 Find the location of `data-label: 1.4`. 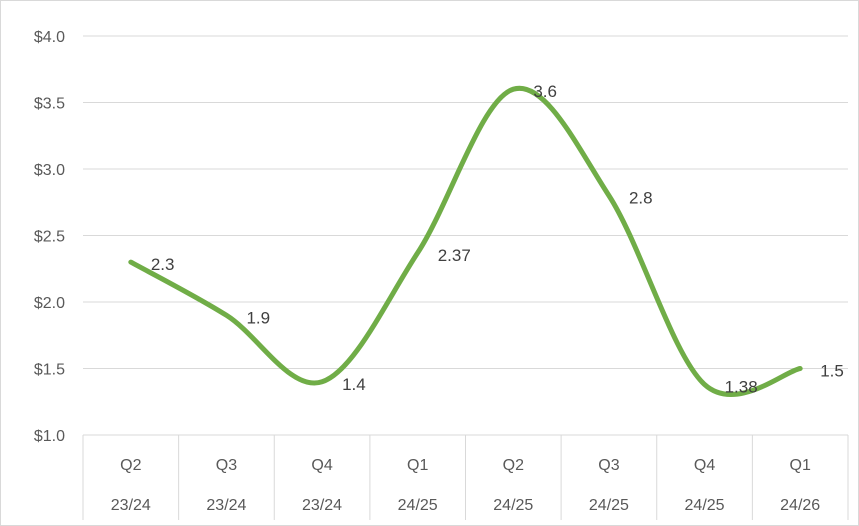

data-label: 1.4 is located at coordinates (354, 384).